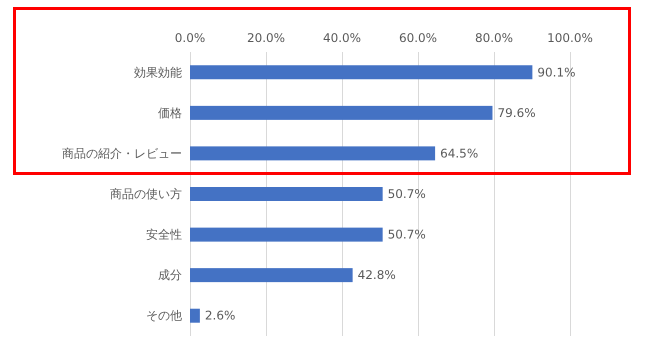  Describe the element at coordinates (170, 275) in the screenshot. I see `y-tick-label: 成分` at that location.